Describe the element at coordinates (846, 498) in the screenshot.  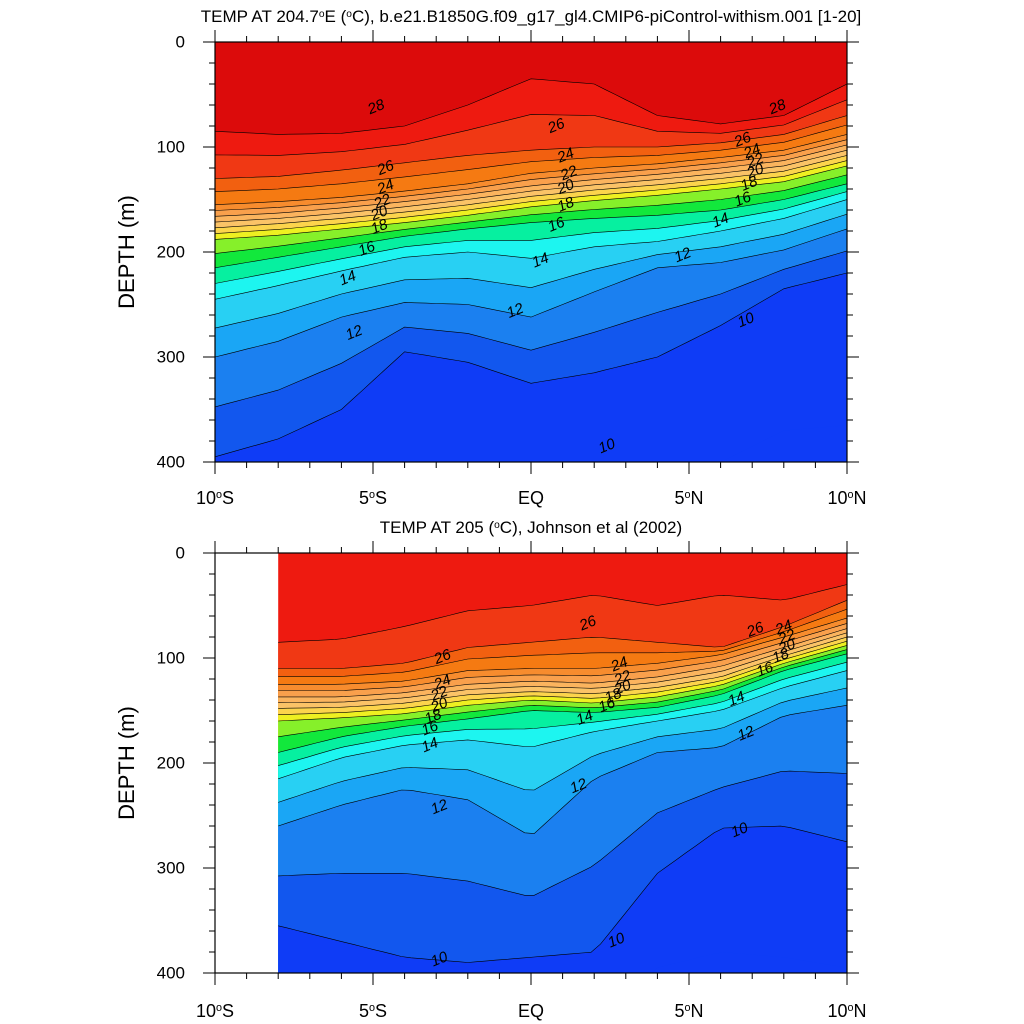
I see `x-tick-label: 10oN` at that location.